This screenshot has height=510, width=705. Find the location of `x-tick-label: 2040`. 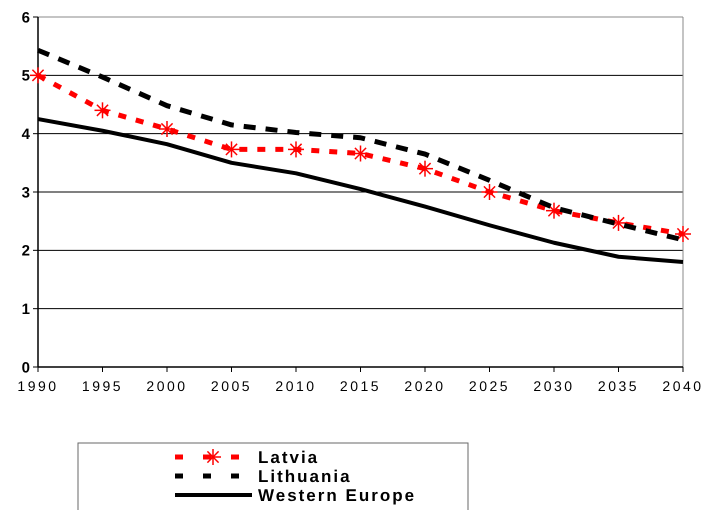

x-tick-label: 2040 is located at coordinates (683, 386).